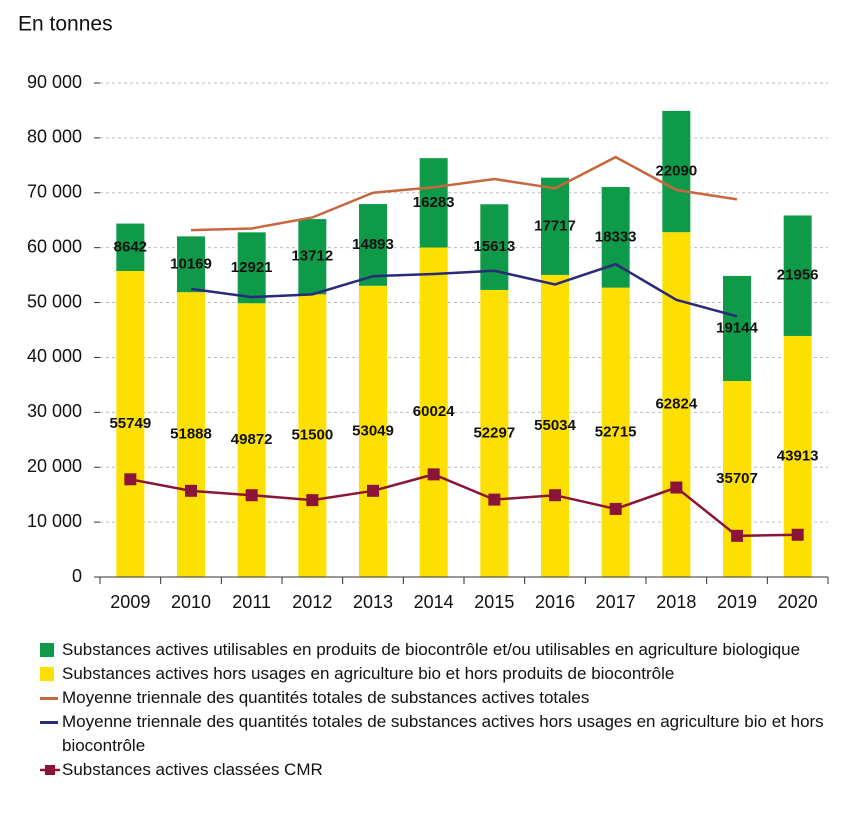 Image resolution: width=847 pixels, height=818 pixels. Describe the element at coordinates (54, 192) in the screenshot. I see `y-tick-label: 70 000` at that location.